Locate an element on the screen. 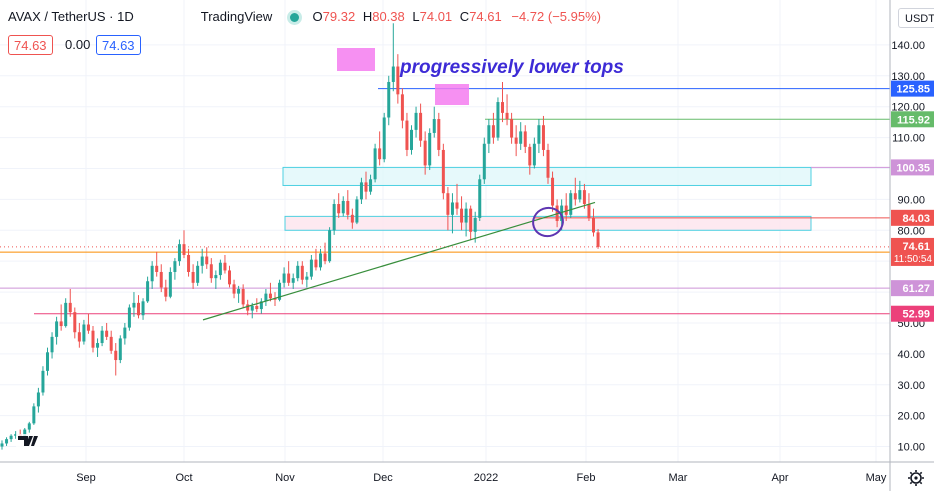  current-price-label: 74.61 is located at coordinates (916, 247).